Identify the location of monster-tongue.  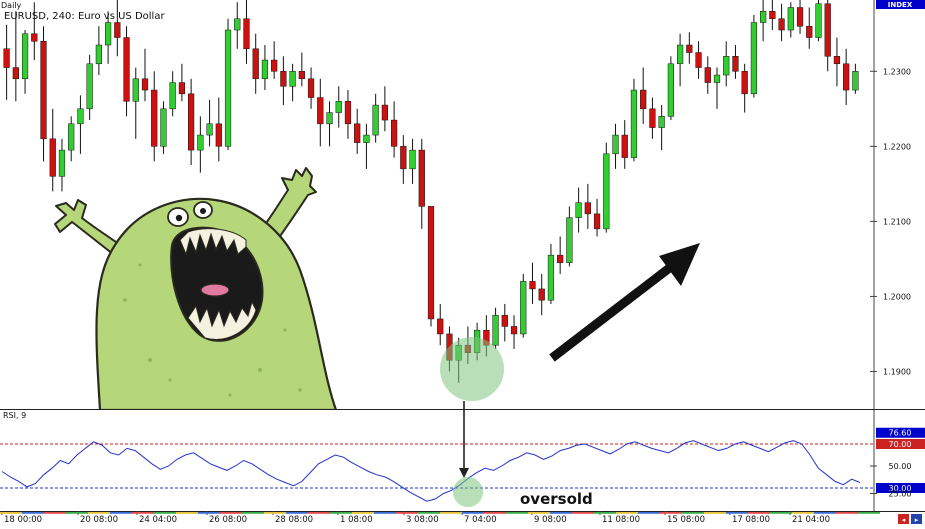
(215, 290).